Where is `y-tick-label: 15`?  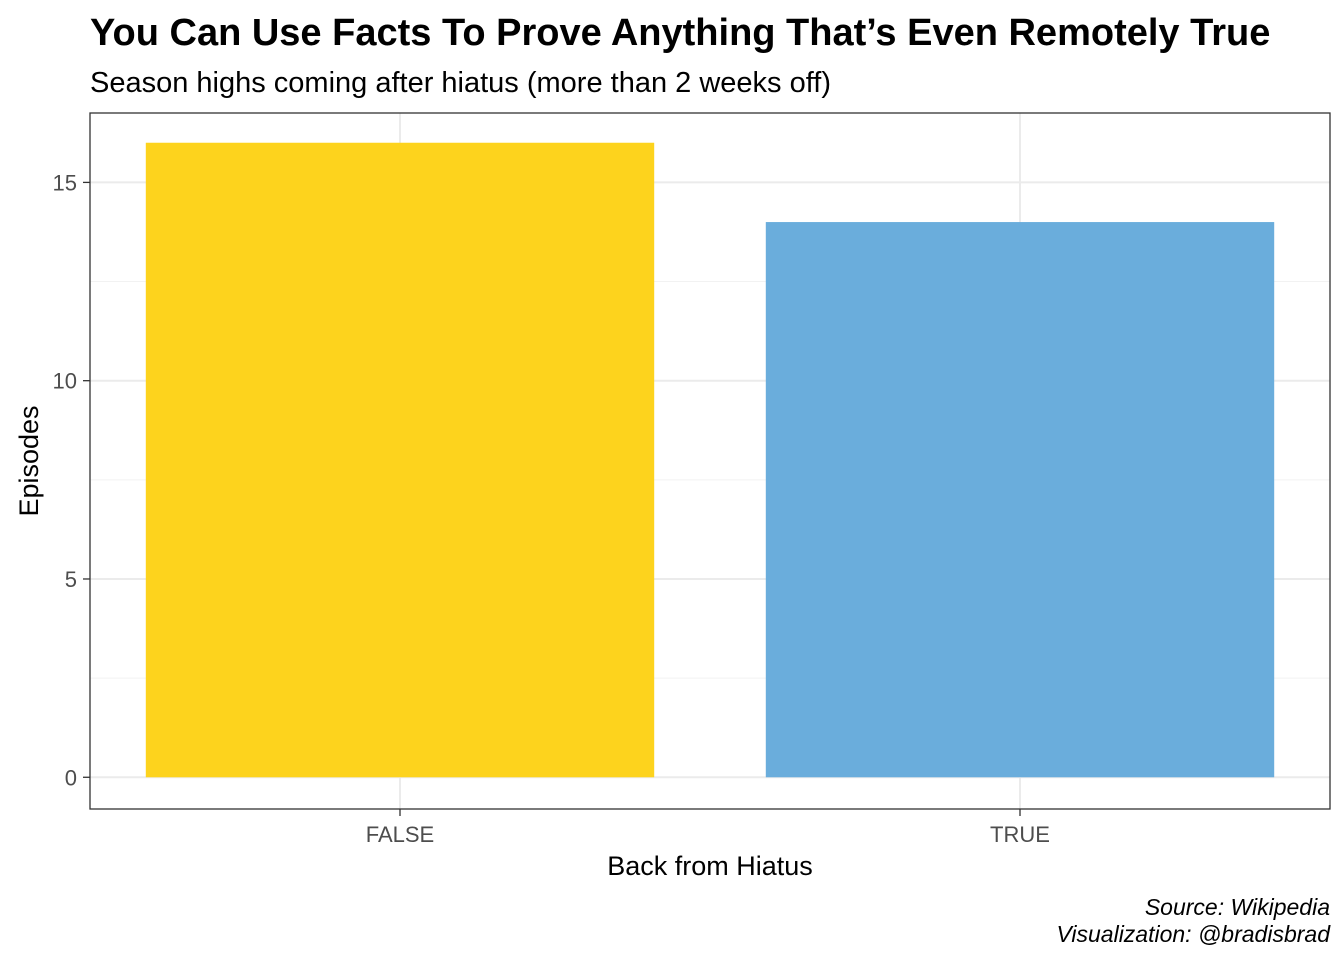 y-tick-label: 15 is located at coordinates (65, 182).